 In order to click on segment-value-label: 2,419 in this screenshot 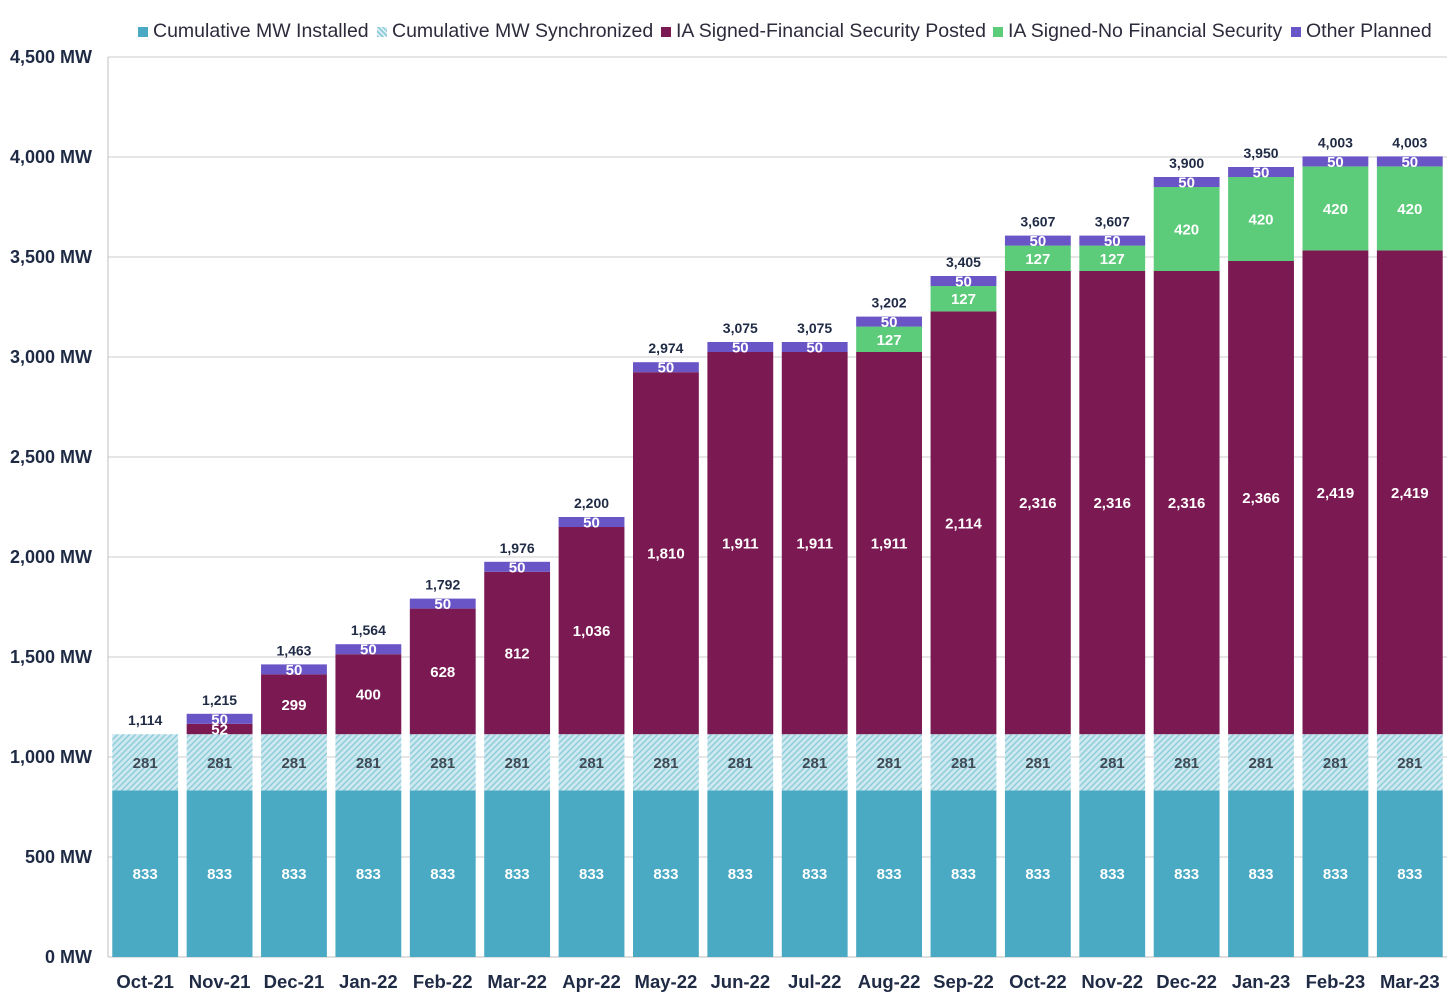, I will do `click(1410, 493)`.